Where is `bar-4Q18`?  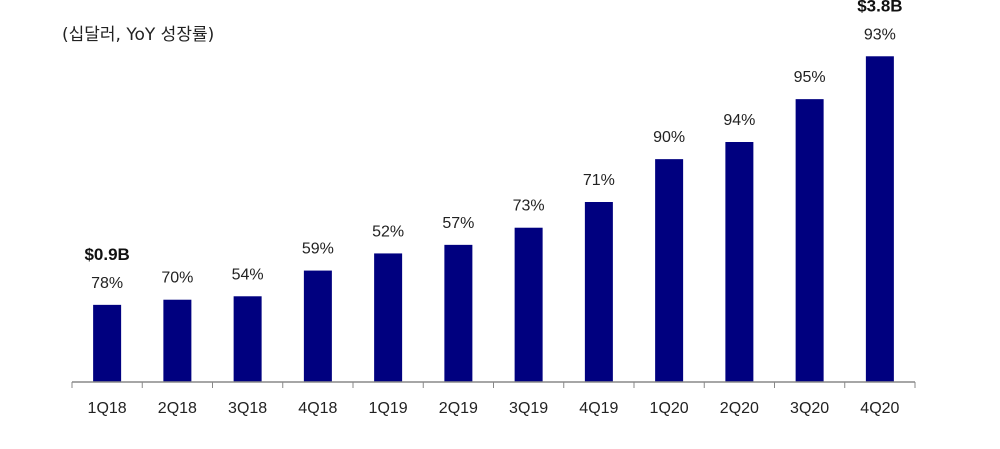 bar-4Q18 is located at coordinates (317, 326).